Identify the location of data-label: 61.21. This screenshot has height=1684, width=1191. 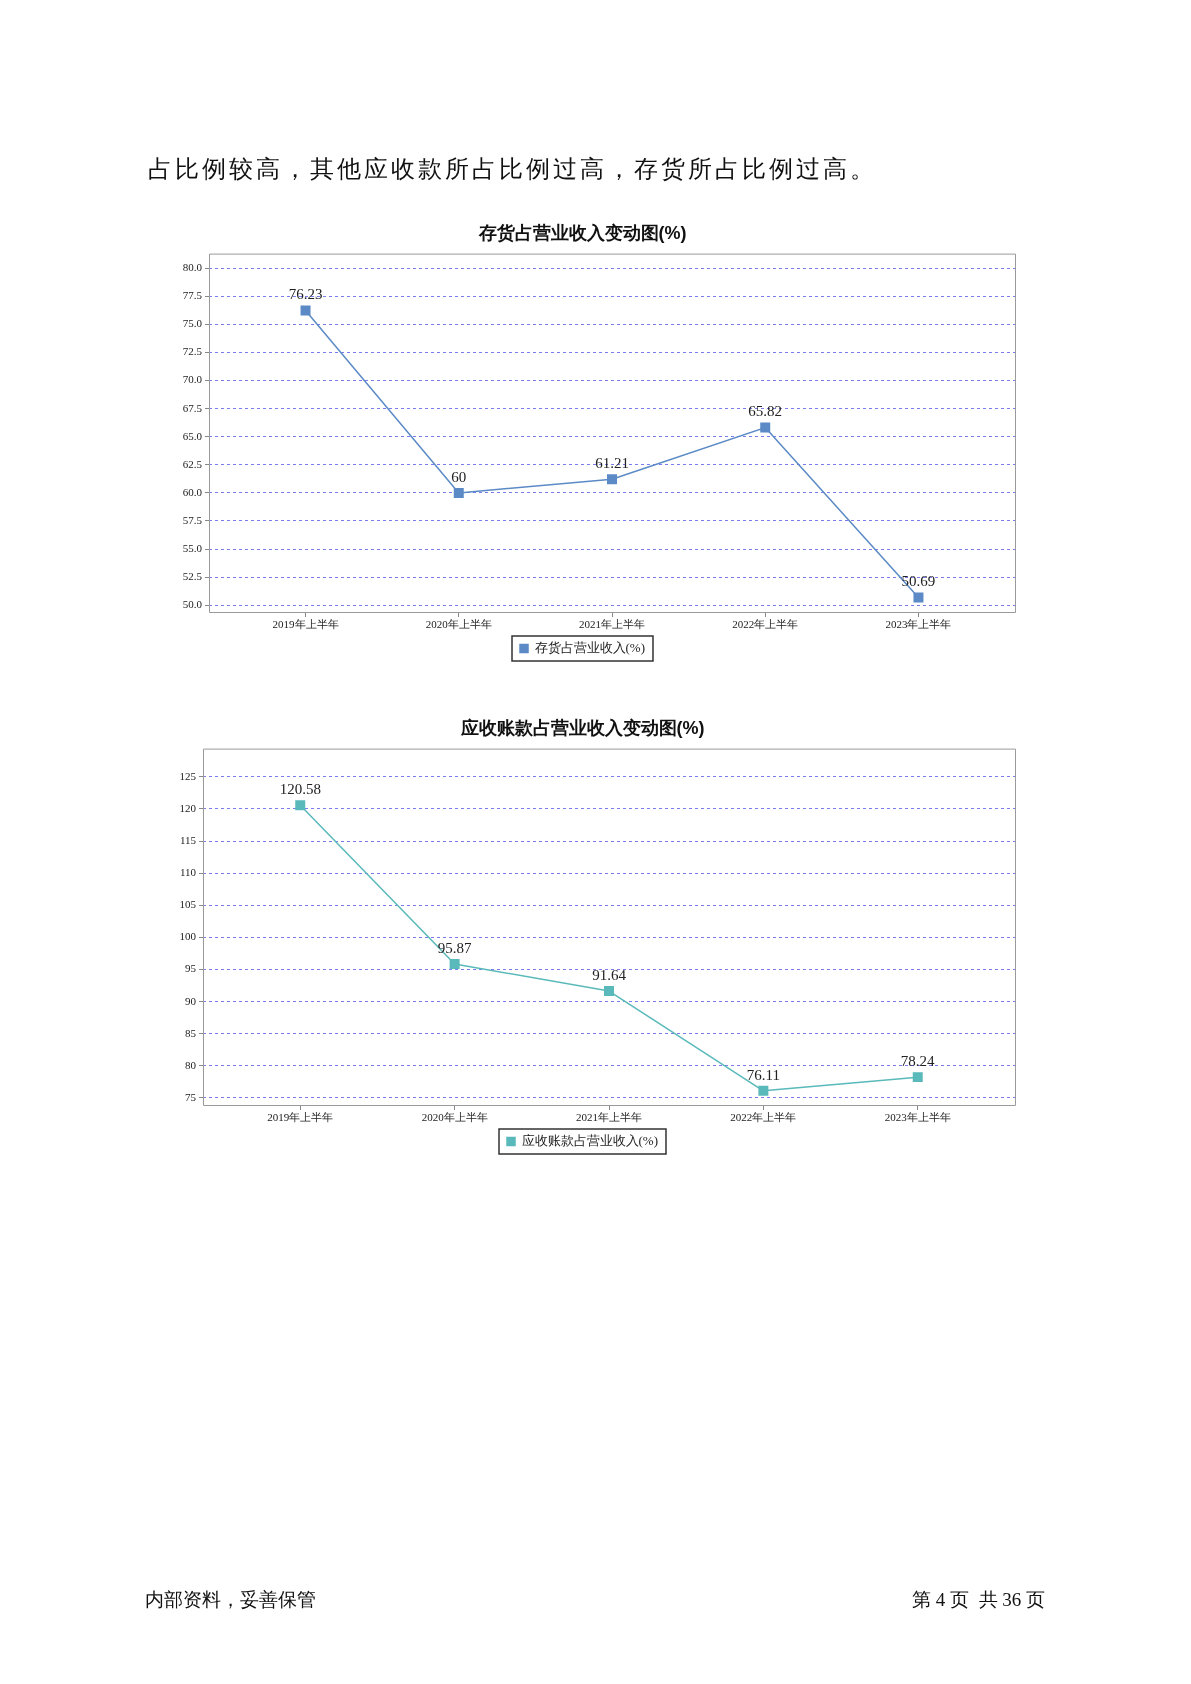
(612, 463).